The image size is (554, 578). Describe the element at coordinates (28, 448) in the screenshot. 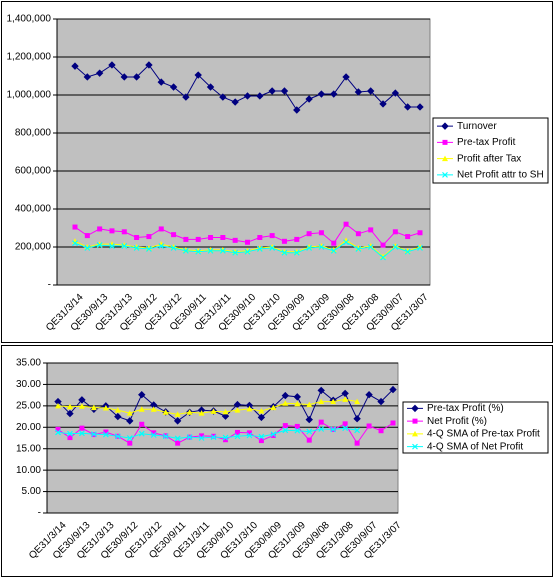

I see `y-tick-label: 15.00` at that location.